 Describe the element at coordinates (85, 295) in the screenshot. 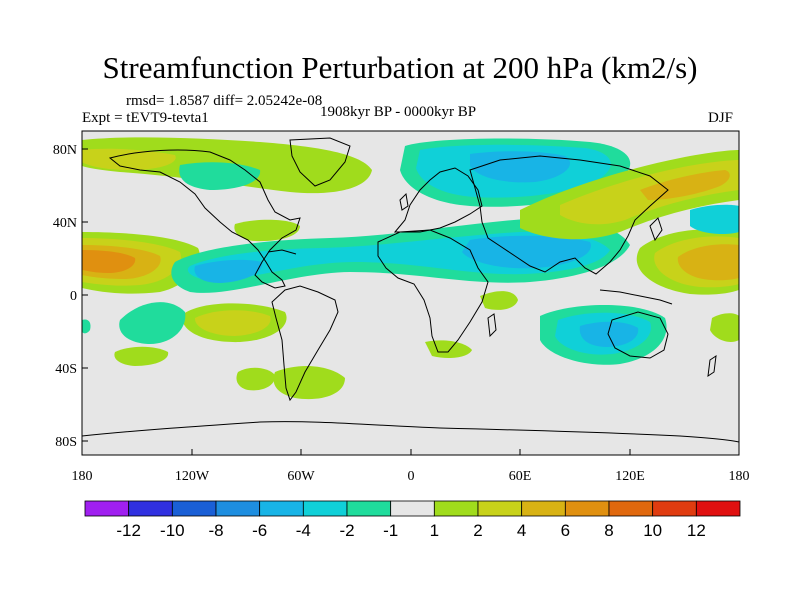

I see `y-ticks` at that location.